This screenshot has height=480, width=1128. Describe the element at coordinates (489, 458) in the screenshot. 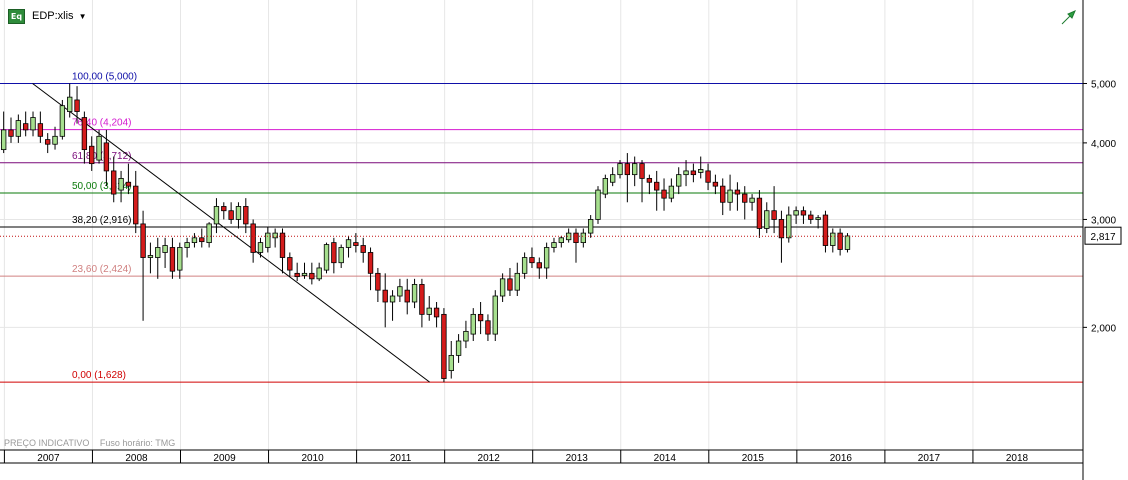

I see `x-tick-label: 2012` at that location.